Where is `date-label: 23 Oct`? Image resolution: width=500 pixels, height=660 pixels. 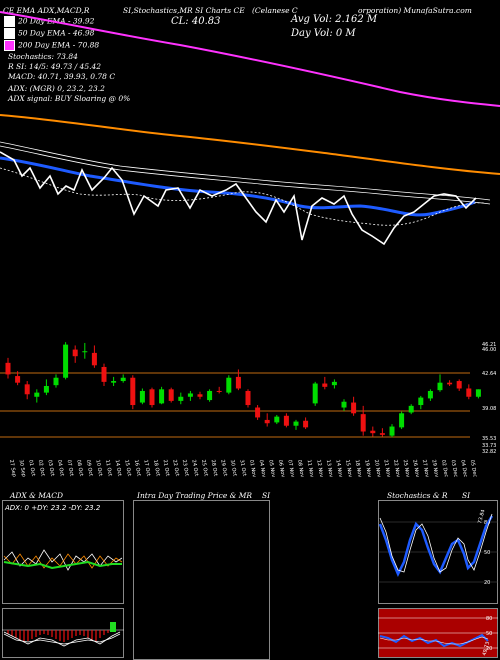
date-label: 23 Oct is located at coordinates (185, 467).